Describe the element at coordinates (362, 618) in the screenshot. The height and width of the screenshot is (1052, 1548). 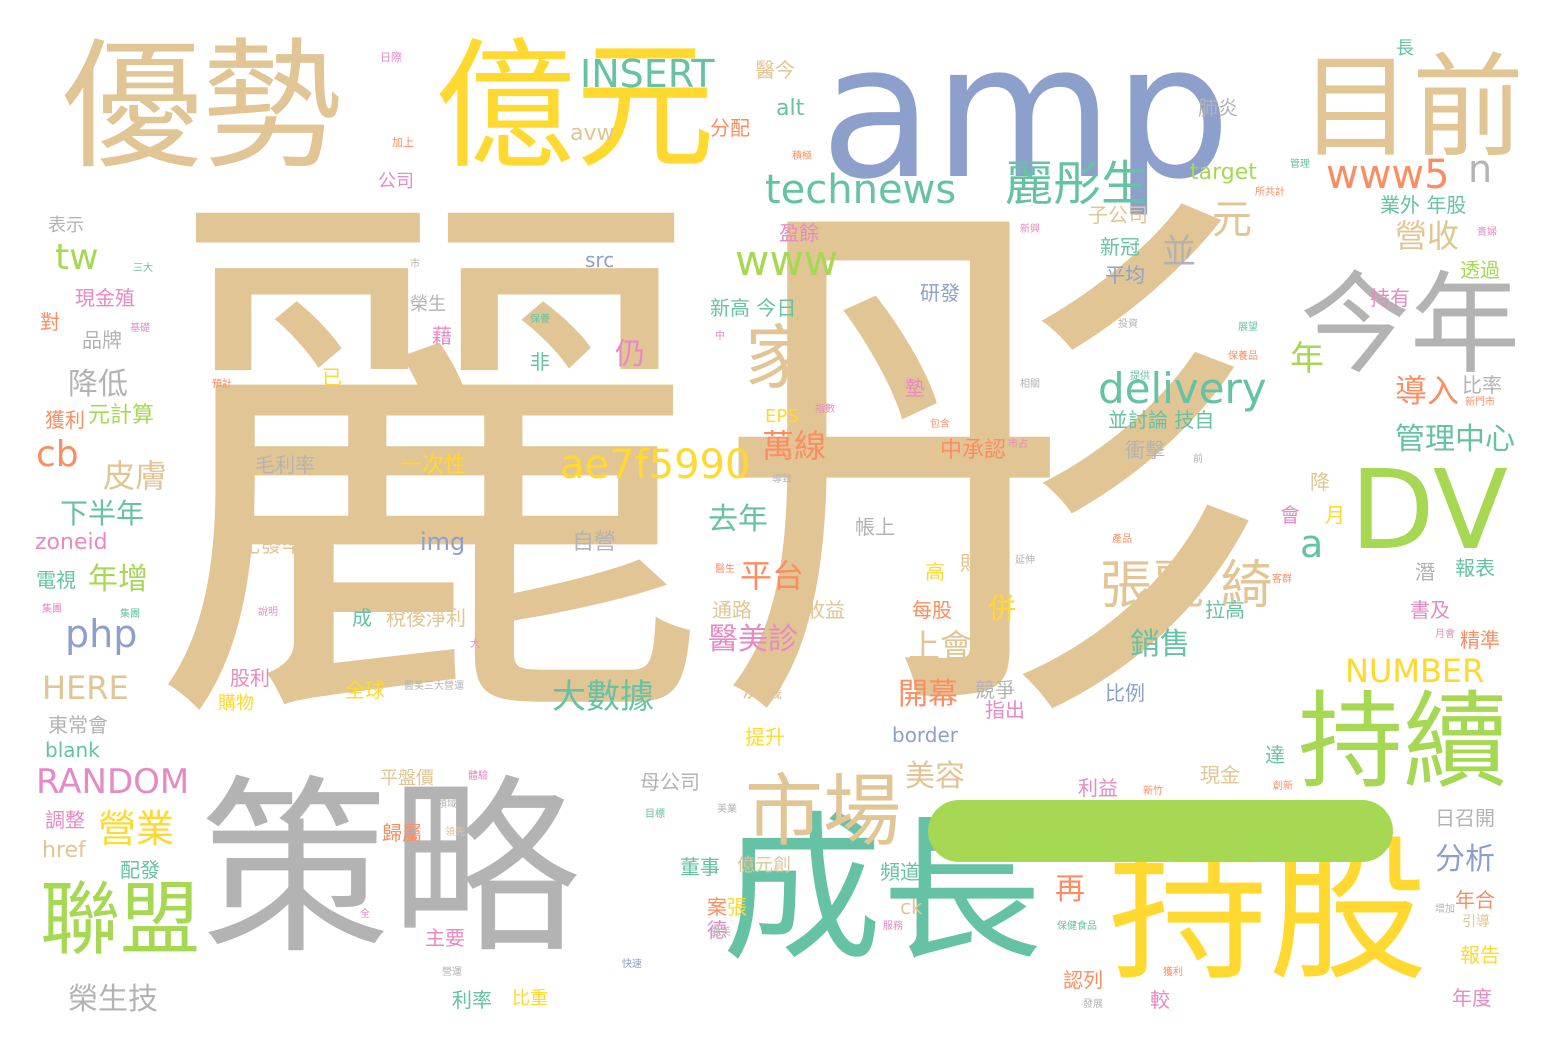
I see `cloud-word: 成` at that location.